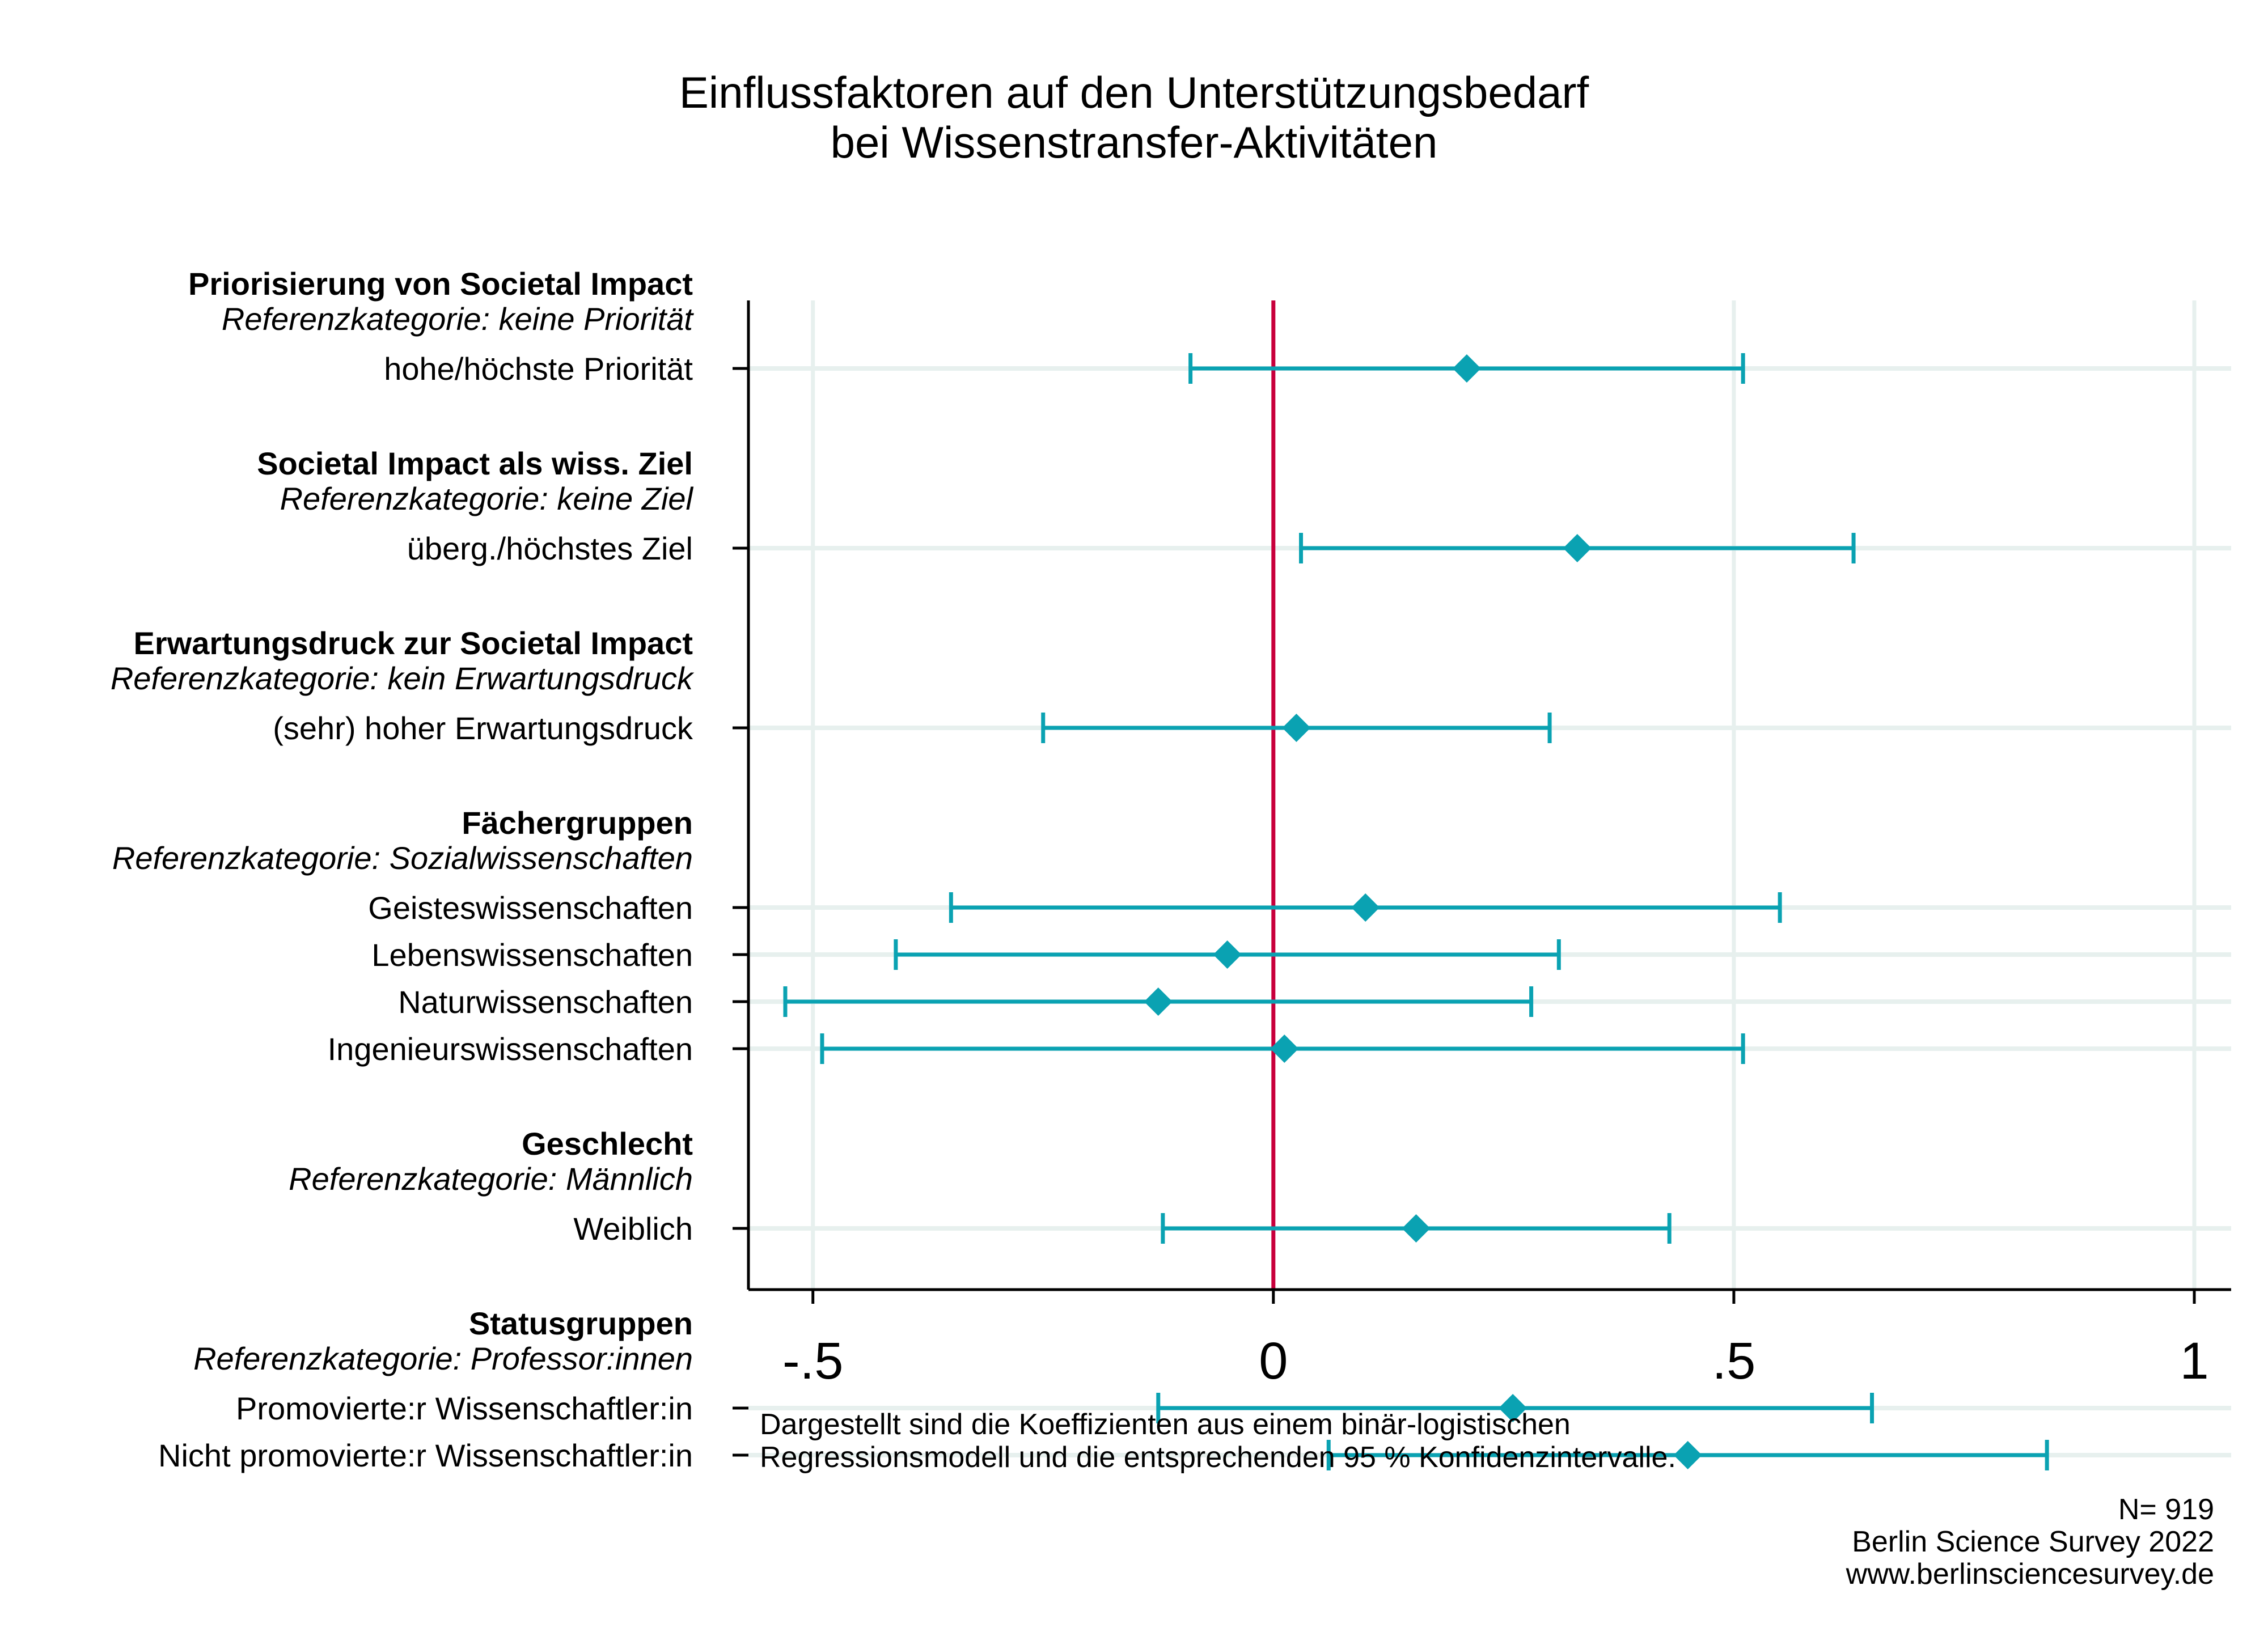 The image size is (2268, 1649). What do you see at coordinates (1134, 142) in the screenshot?
I see `chart-title-line: bei Wissenstransfer-Aktivitäten` at bounding box center [1134, 142].